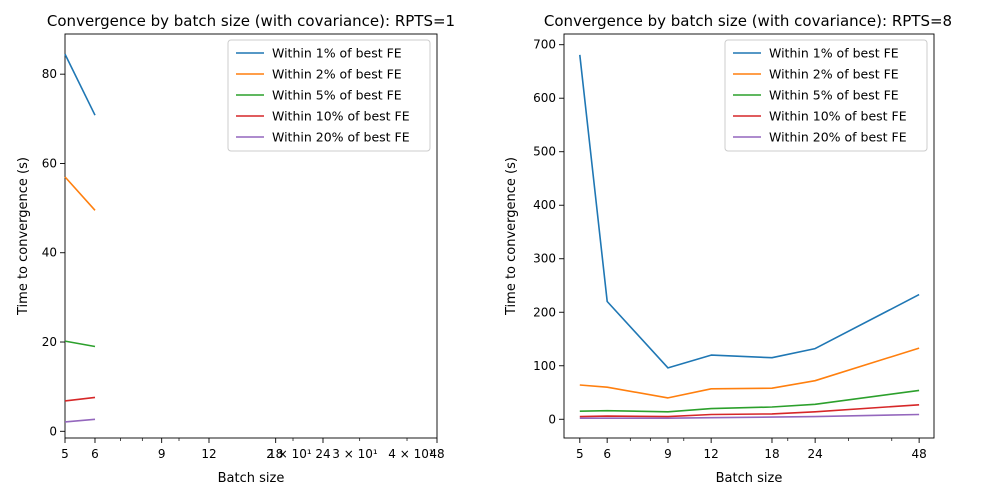 The height and width of the screenshot is (500, 1000). What do you see at coordinates (544, 45) in the screenshot?
I see `y-tick-label: 700` at bounding box center [544, 45].